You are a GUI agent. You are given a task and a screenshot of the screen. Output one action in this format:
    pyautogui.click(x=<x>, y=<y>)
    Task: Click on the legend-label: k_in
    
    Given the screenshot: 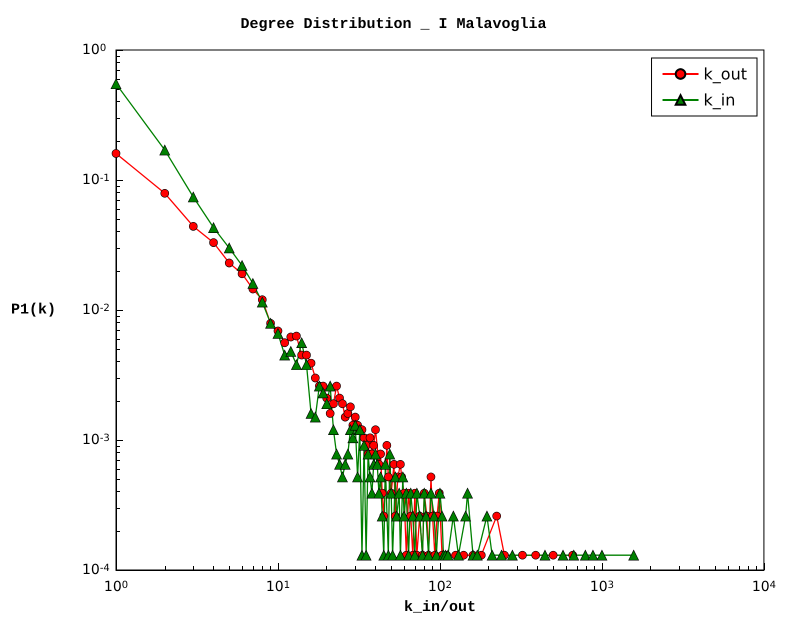 What is the action you would take?
    pyautogui.click(x=720, y=100)
    